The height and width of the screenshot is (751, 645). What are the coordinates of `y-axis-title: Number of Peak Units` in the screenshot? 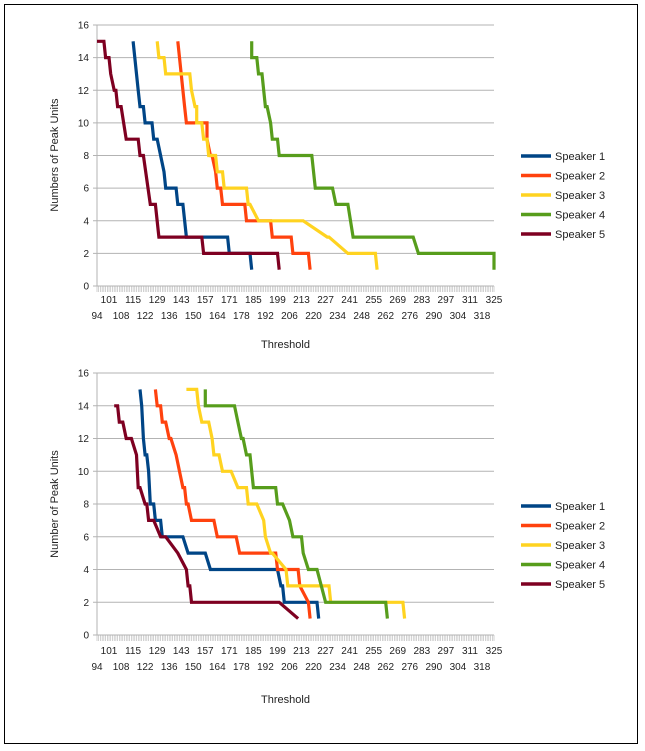 It's located at (55, 504).